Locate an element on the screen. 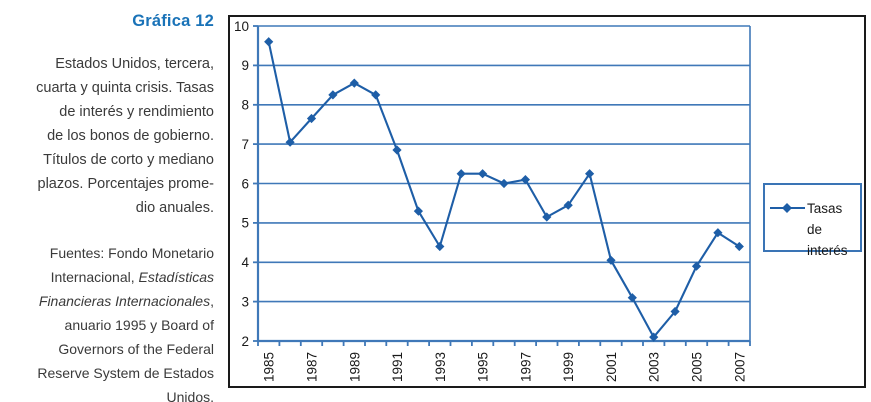 The image size is (871, 402). svg-text: 2001 is located at coordinates (611, 367).